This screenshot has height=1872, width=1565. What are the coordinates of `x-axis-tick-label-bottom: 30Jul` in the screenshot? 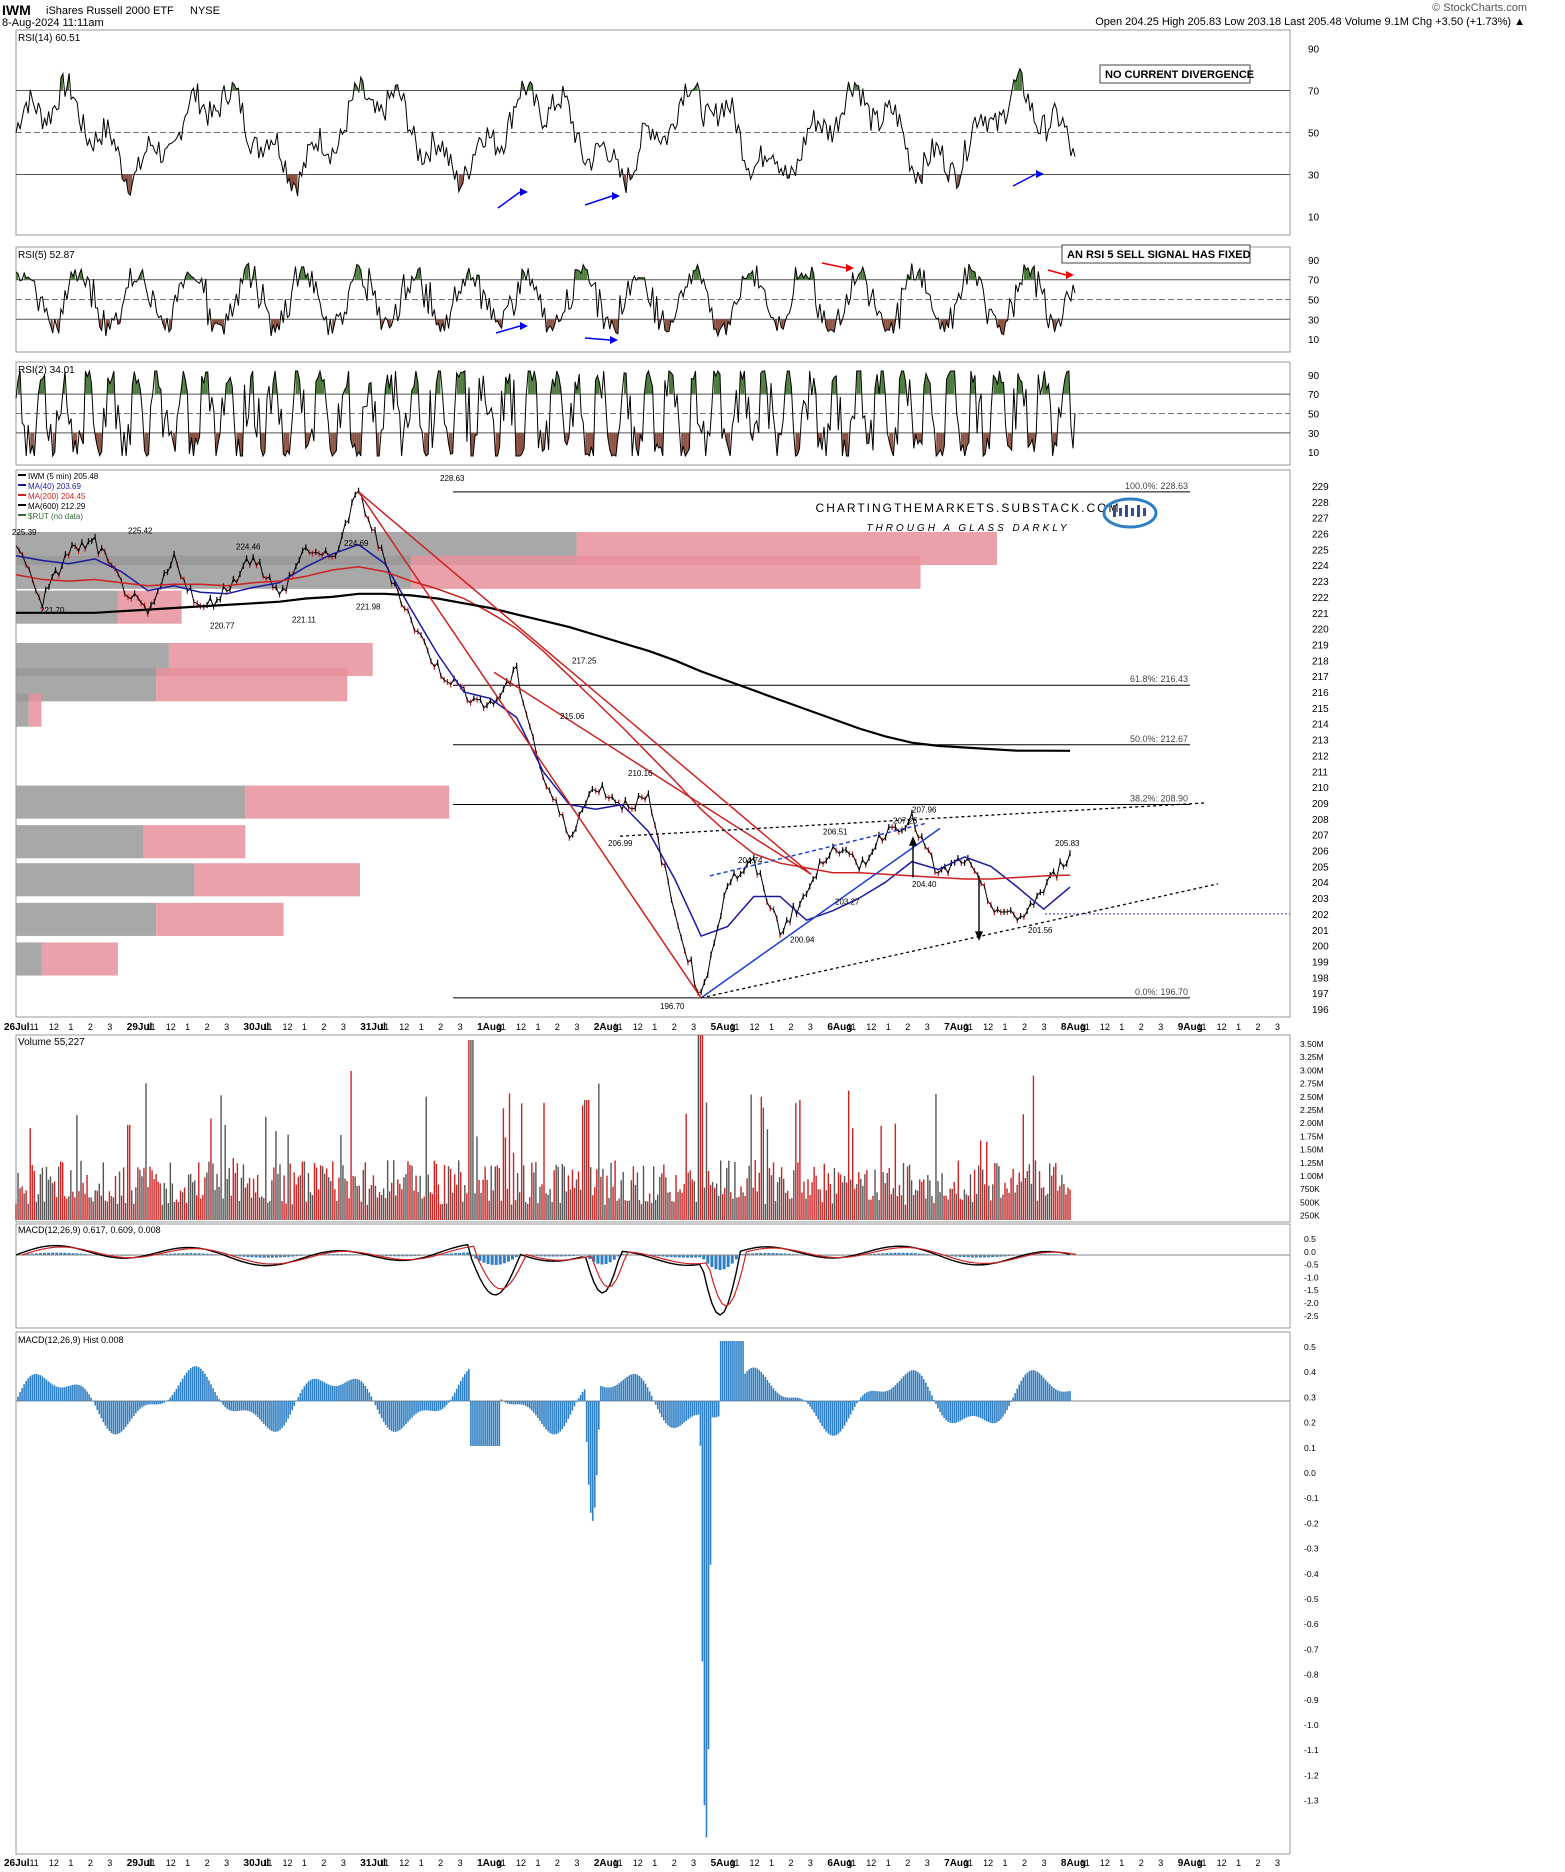 It's located at (257, 1863).